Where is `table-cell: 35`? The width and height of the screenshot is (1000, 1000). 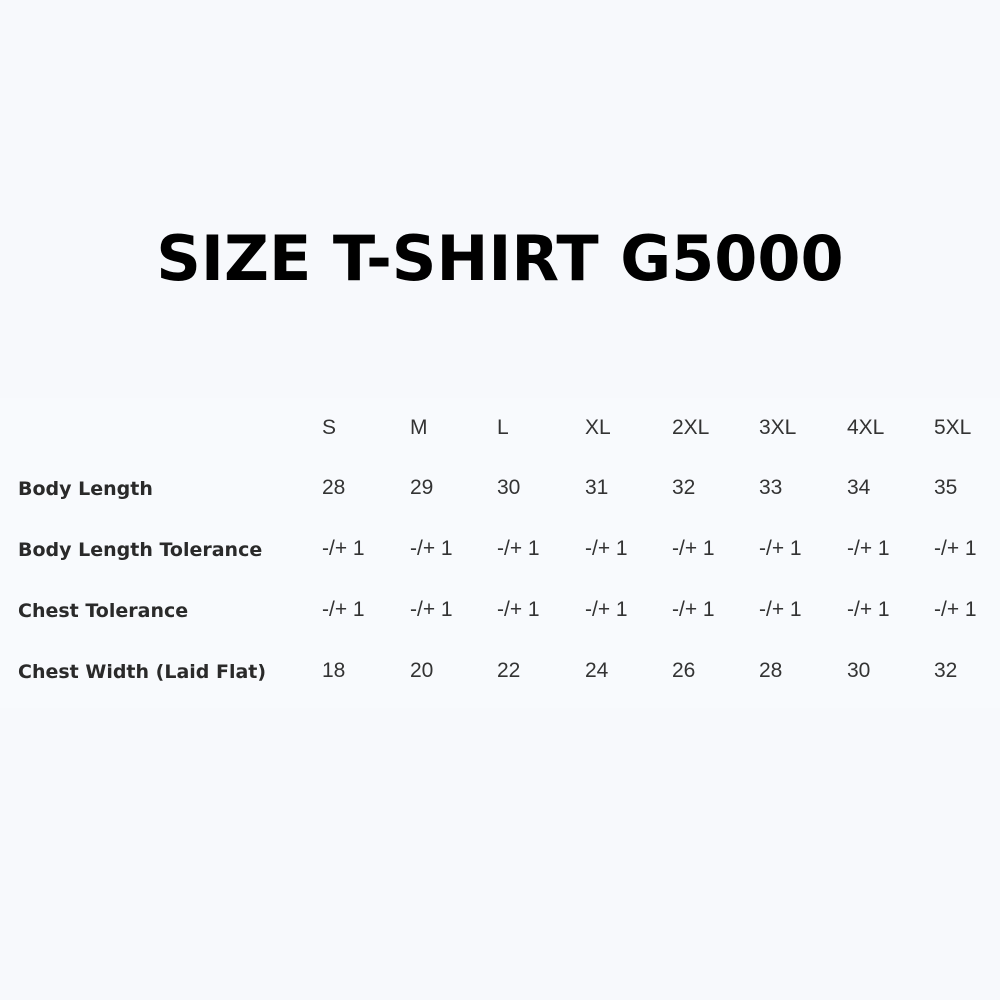 table-cell: 35 is located at coordinates (946, 487).